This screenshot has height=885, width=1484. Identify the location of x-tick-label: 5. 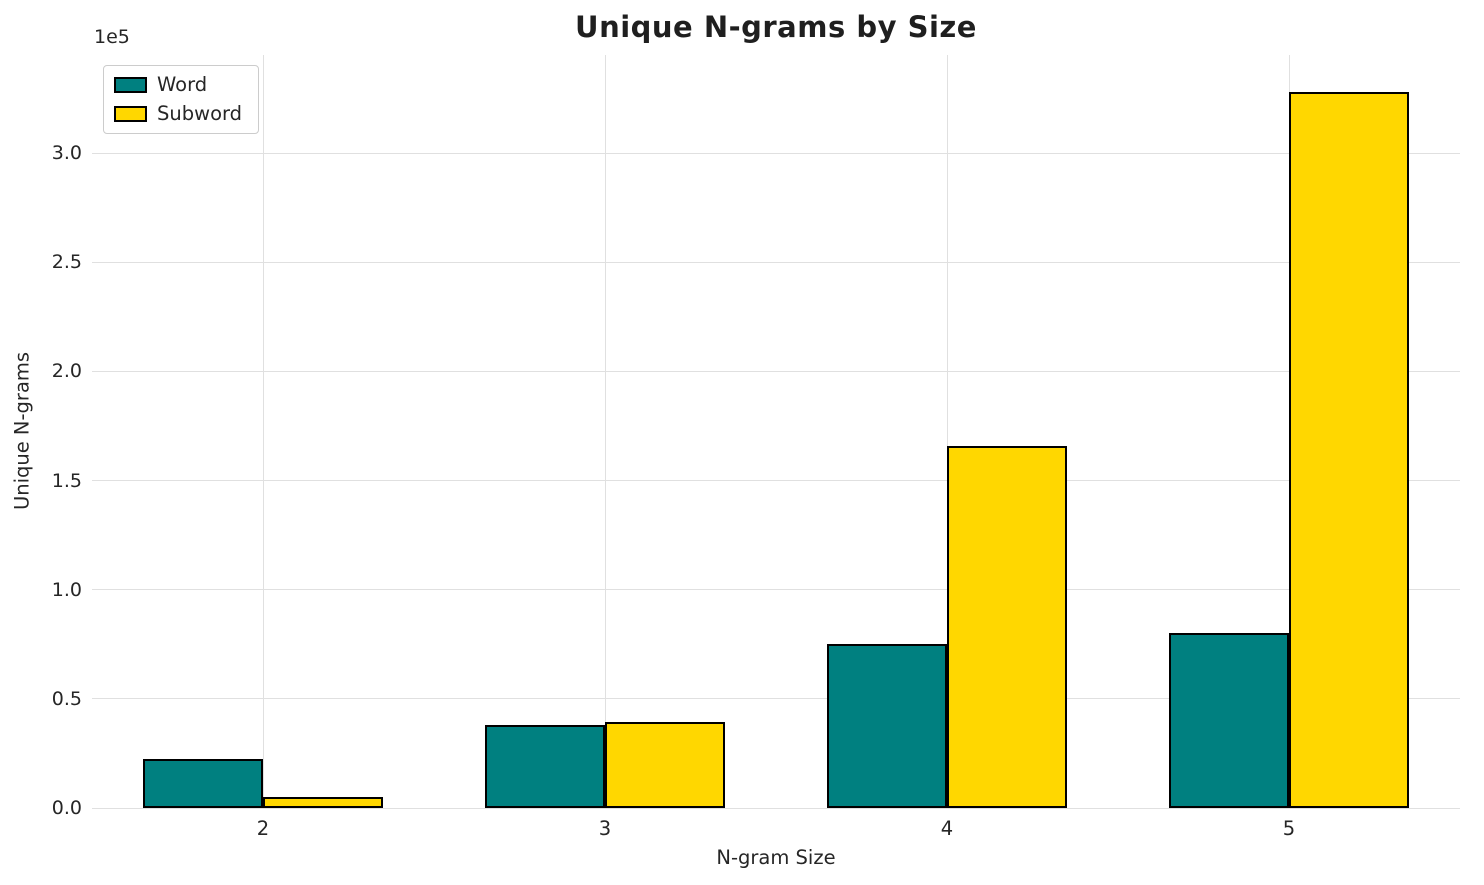
(1289, 828).